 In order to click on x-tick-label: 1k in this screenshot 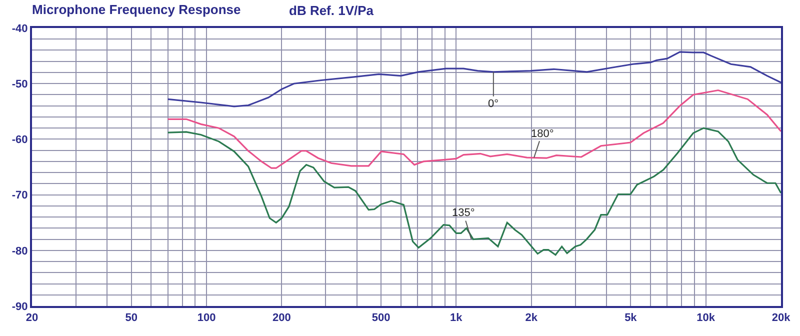, I will do `click(457, 318)`.